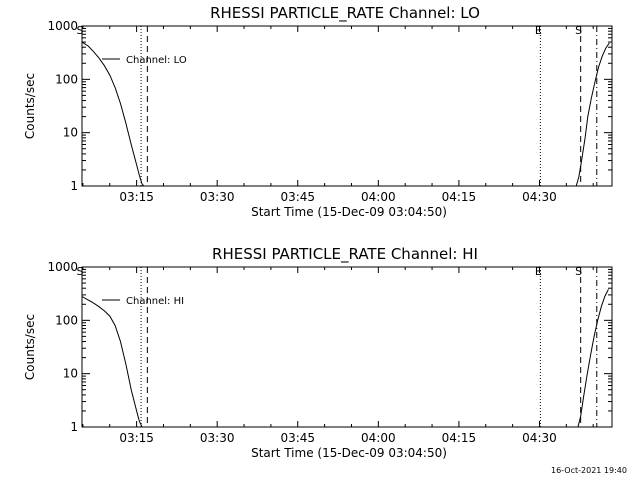 The height and width of the screenshot is (484, 640). Describe the element at coordinates (156, 60) in the screenshot. I see `legend-label: Channel: LO` at that location.